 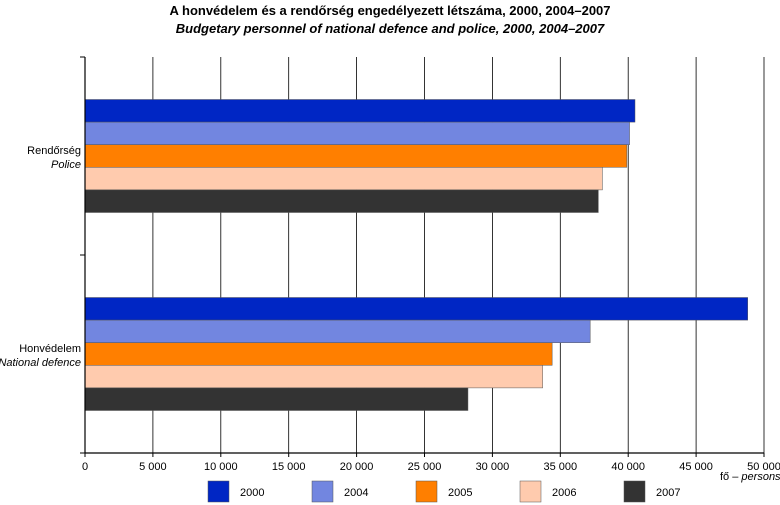 What do you see at coordinates (530, 491) in the screenshot?
I see `legend-swatch-2006` at bounding box center [530, 491].